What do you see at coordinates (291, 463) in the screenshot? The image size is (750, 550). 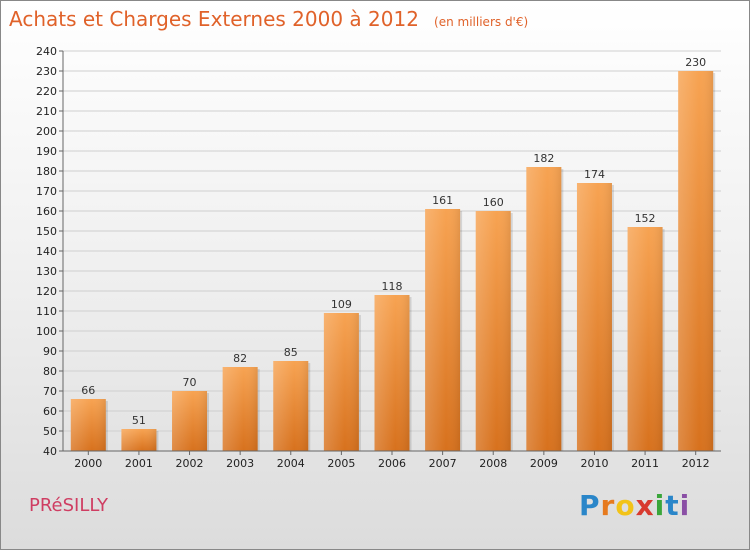 I see `x-tick-label: 2004` at bounding box center [291, 463].